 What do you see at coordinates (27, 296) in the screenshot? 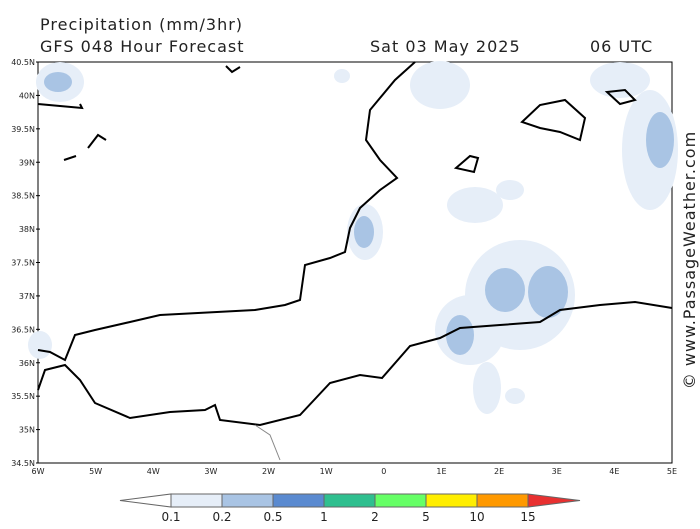
I see `lat-label: 37N` at bounding box center [27, 296].